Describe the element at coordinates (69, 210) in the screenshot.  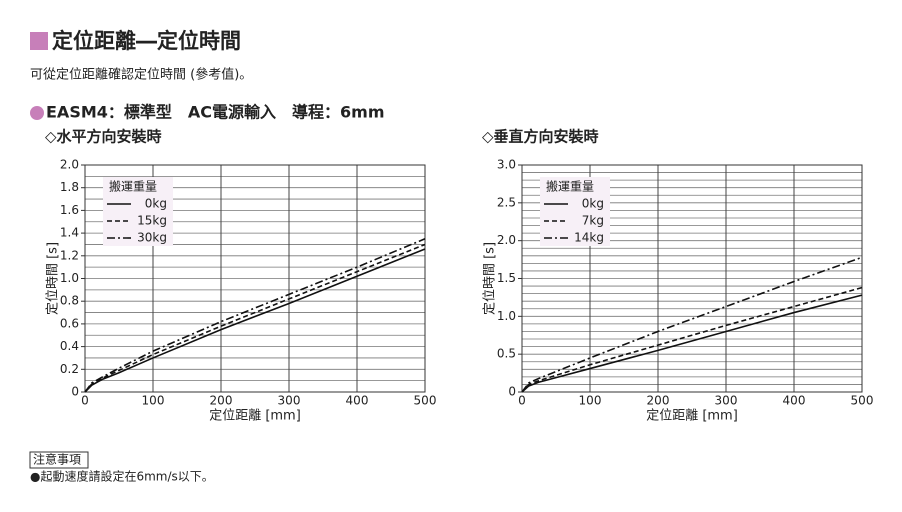
I see `y-tick-label: 1.6` at that location.